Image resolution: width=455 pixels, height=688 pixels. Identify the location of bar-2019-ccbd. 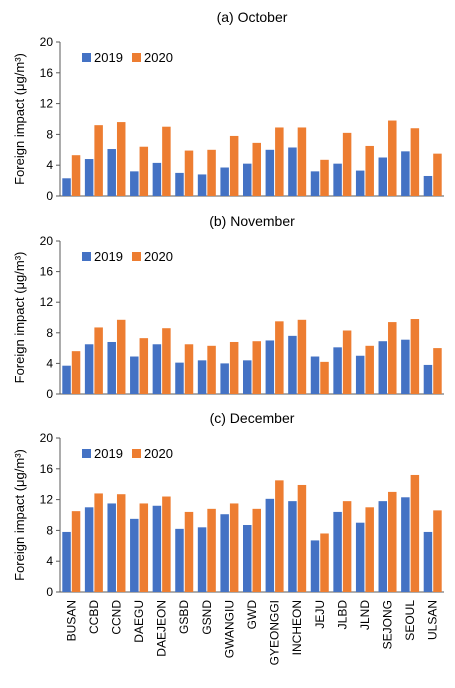
(89, 369).